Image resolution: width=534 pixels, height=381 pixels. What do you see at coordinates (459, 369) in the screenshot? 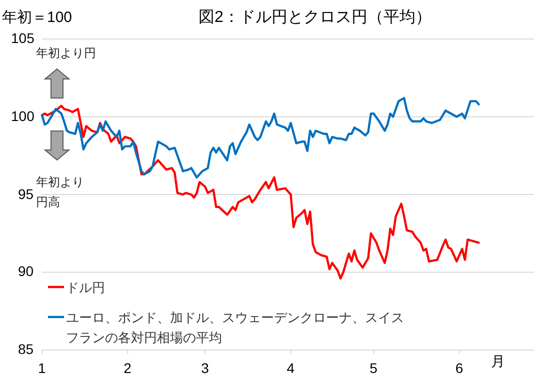
I see `x-tick-label: 6` at bounding box center [459, 369].